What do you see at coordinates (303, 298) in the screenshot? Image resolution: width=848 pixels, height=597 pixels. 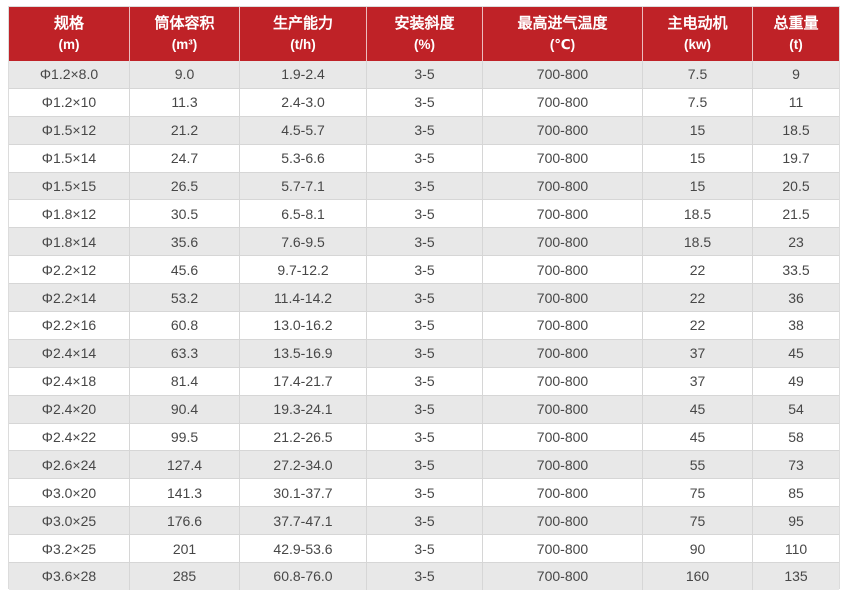 I see `table-cell: 11.4-14.2` at bounding box center [303, 298].